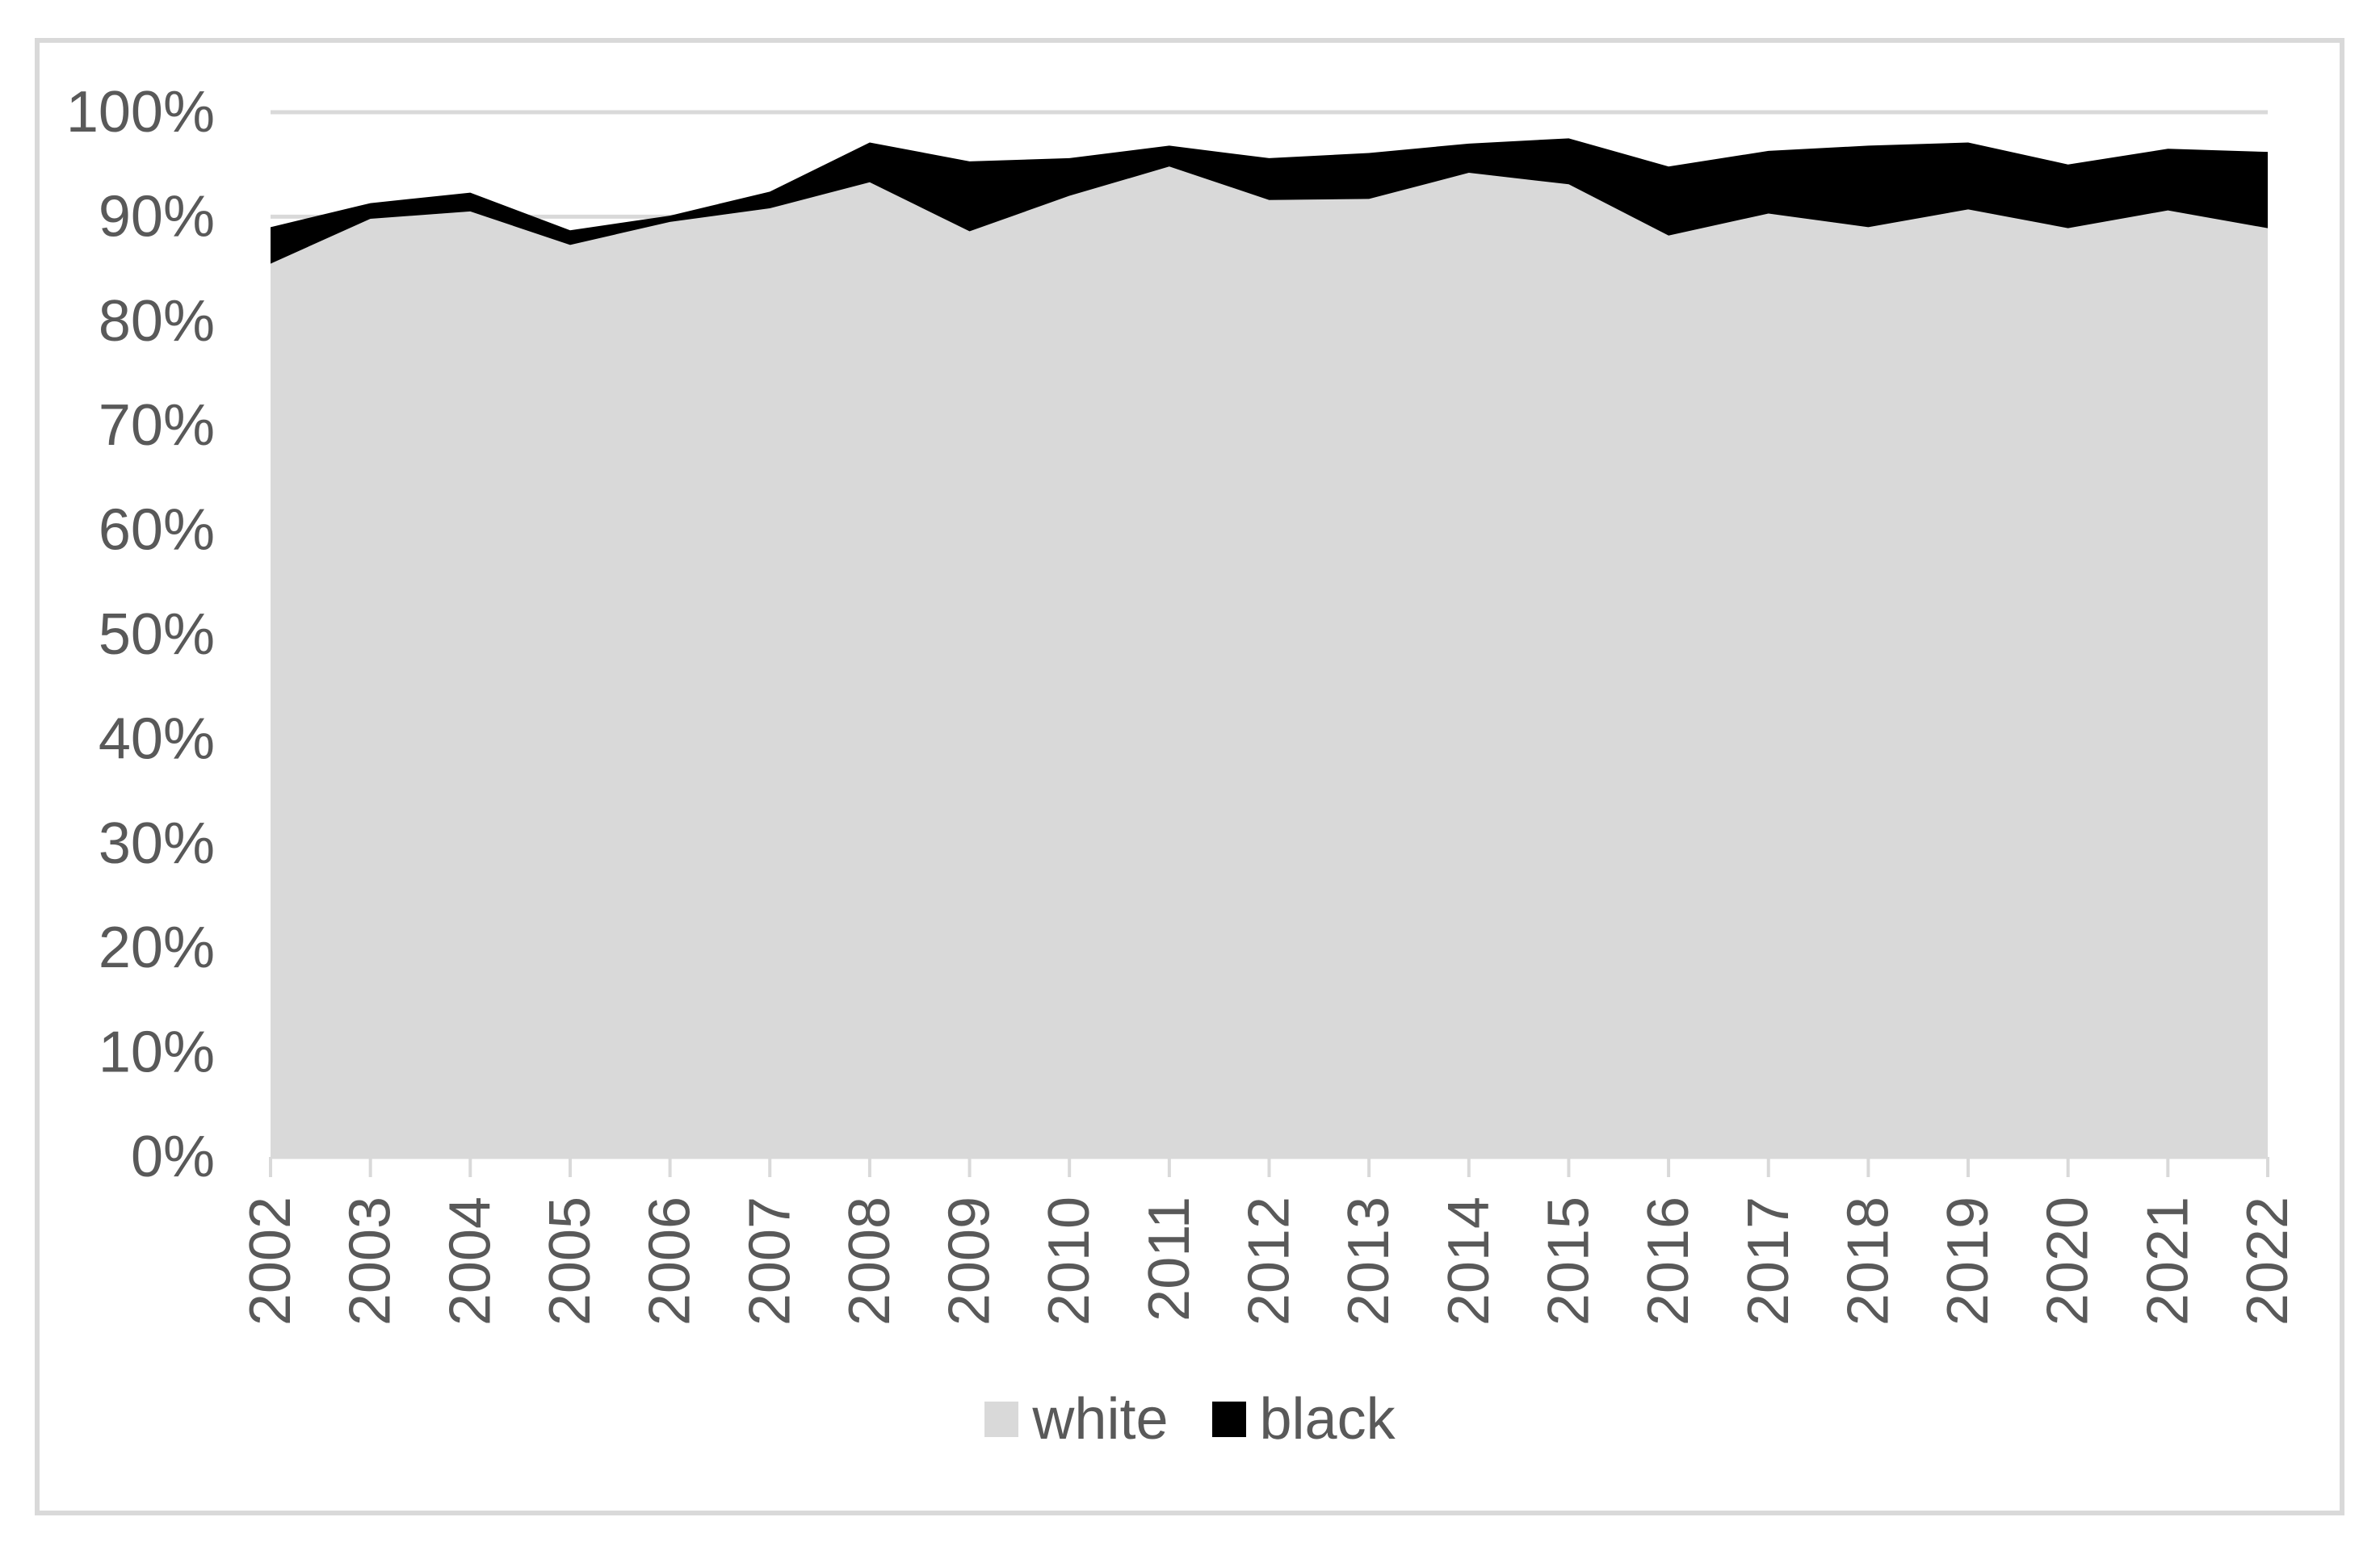 This screenshot has height=1559, width=2380. What do you see at coordinates (470, 1261) in the screenshot?
I see `x-tick-label: 2004` at bounding box center [470, 1261].